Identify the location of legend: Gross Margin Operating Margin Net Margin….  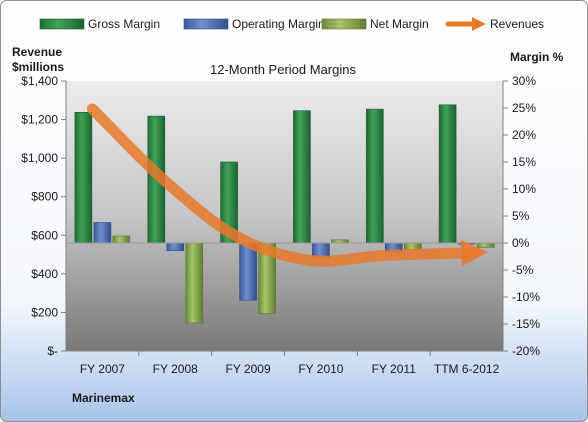
(291, 24).